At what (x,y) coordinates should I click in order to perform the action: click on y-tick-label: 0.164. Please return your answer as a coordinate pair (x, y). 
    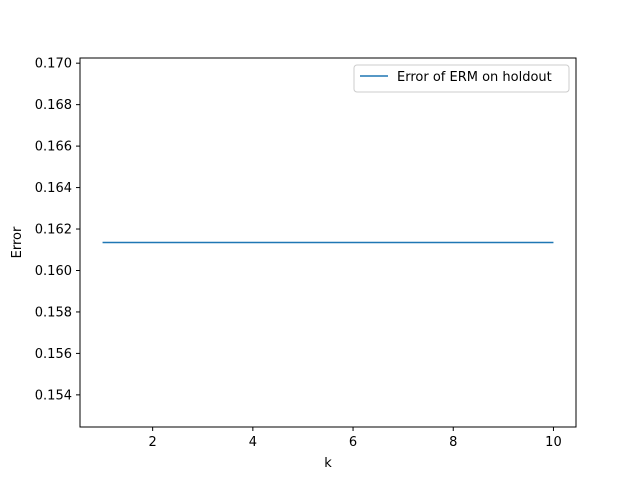
    Looking at the image, I should click on (53, 188).